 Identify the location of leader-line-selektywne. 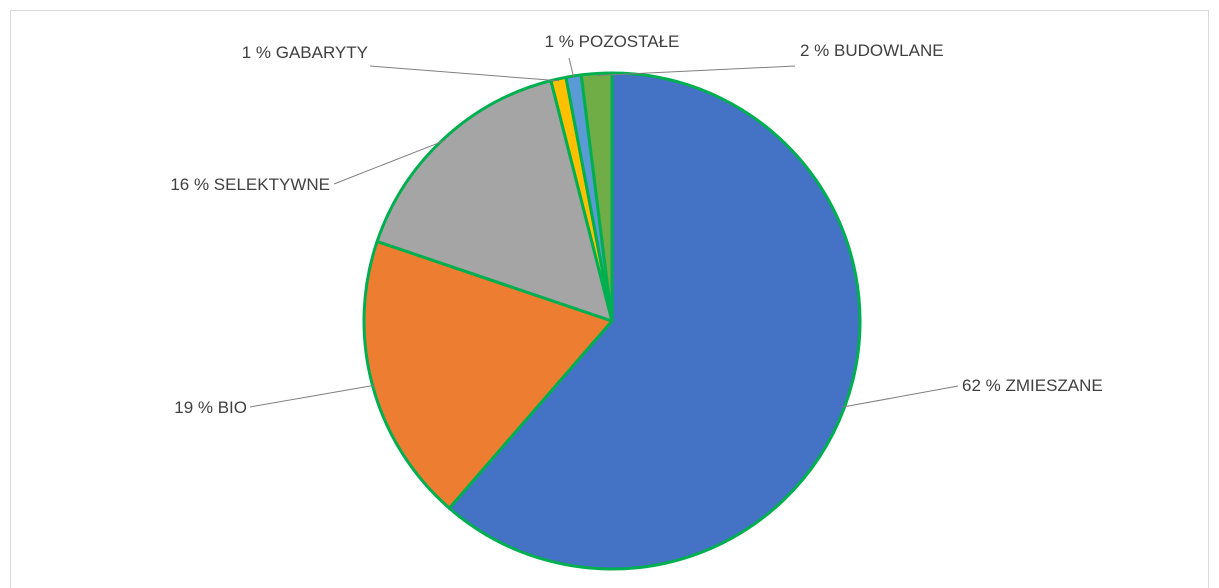
(389, 162).